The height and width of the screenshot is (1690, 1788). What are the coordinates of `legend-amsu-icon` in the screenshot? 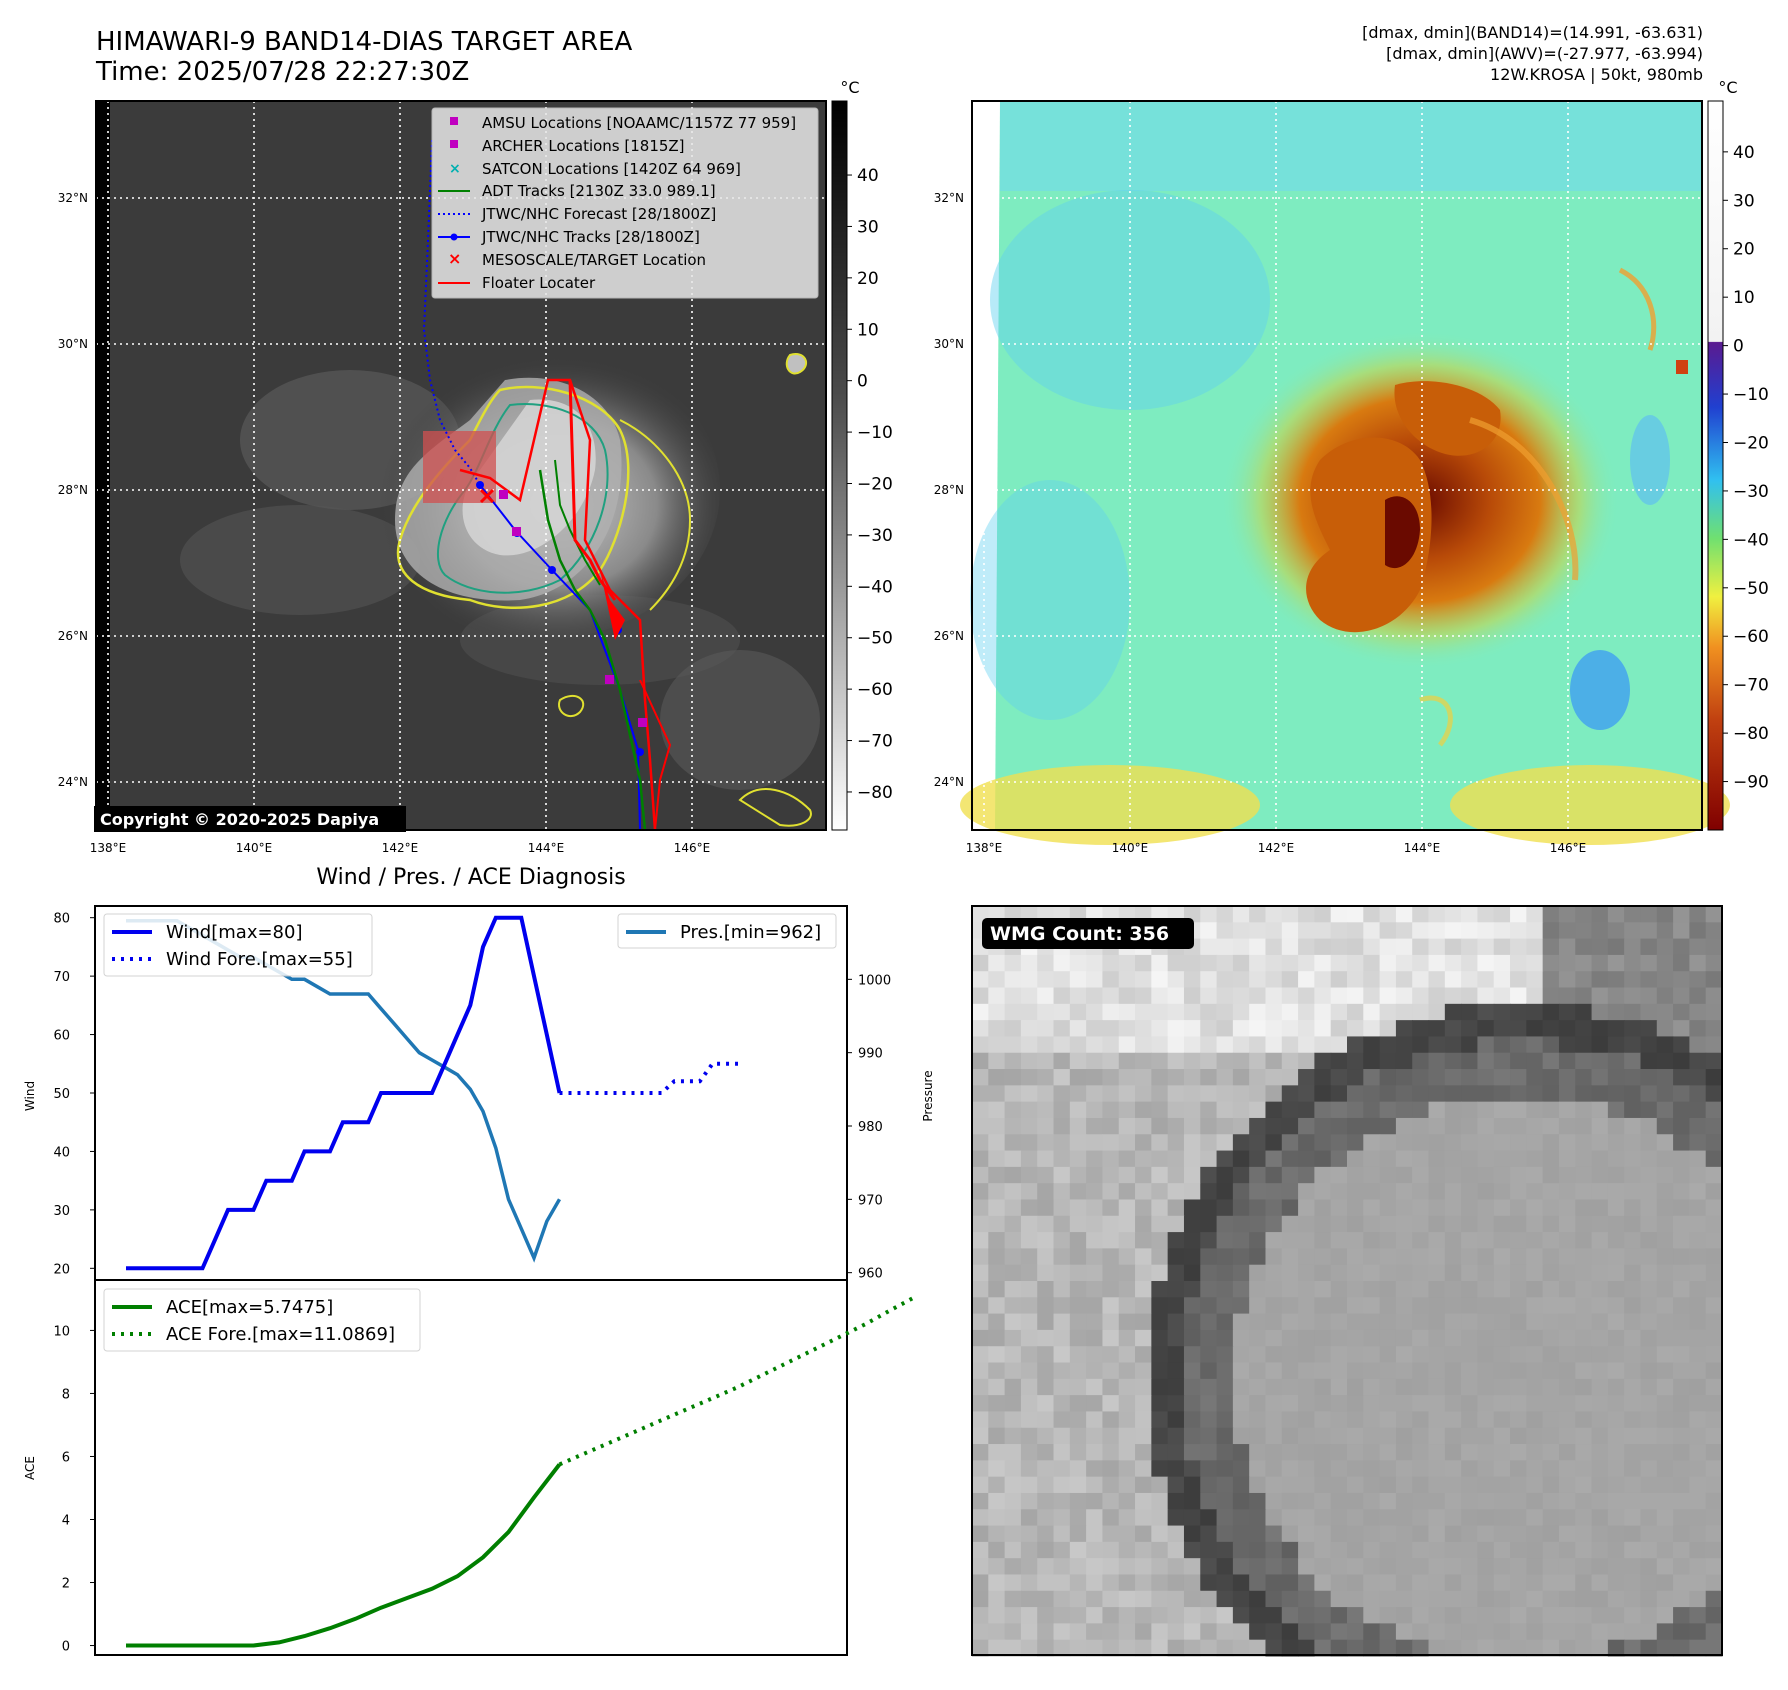 It's located at (454, 121).